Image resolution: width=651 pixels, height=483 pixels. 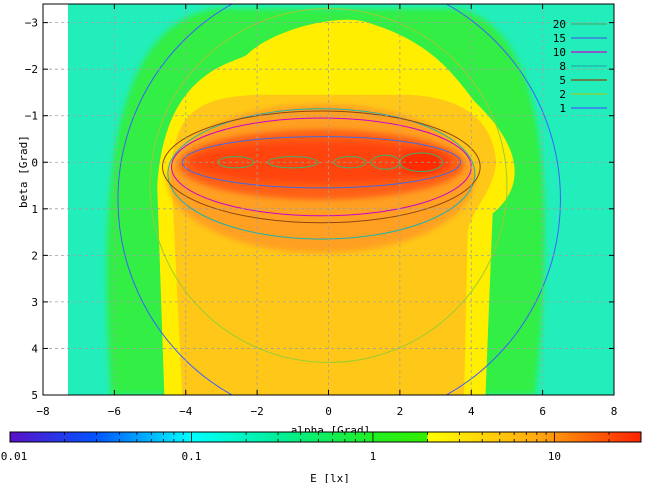 I want to click on colorbar: 0.01 0.1 1 10 E [lx], so click(x=321, y=457).